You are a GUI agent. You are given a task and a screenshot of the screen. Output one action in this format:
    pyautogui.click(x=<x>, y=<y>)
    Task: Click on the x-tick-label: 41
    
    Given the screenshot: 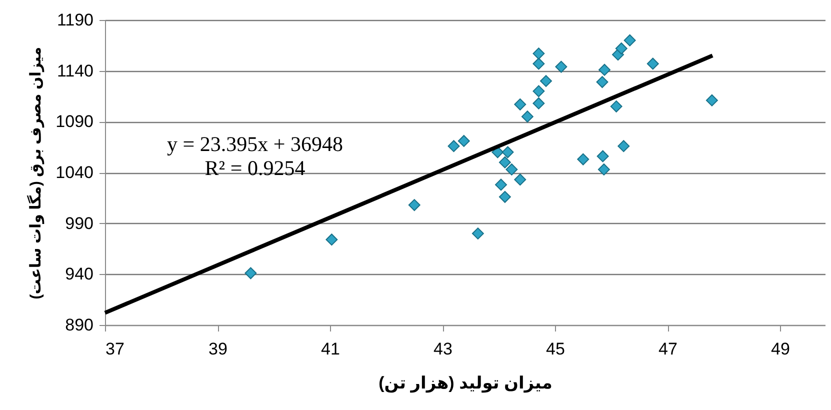 What is the action you would take?
    pyautogui.click(x=330, y=349)
    